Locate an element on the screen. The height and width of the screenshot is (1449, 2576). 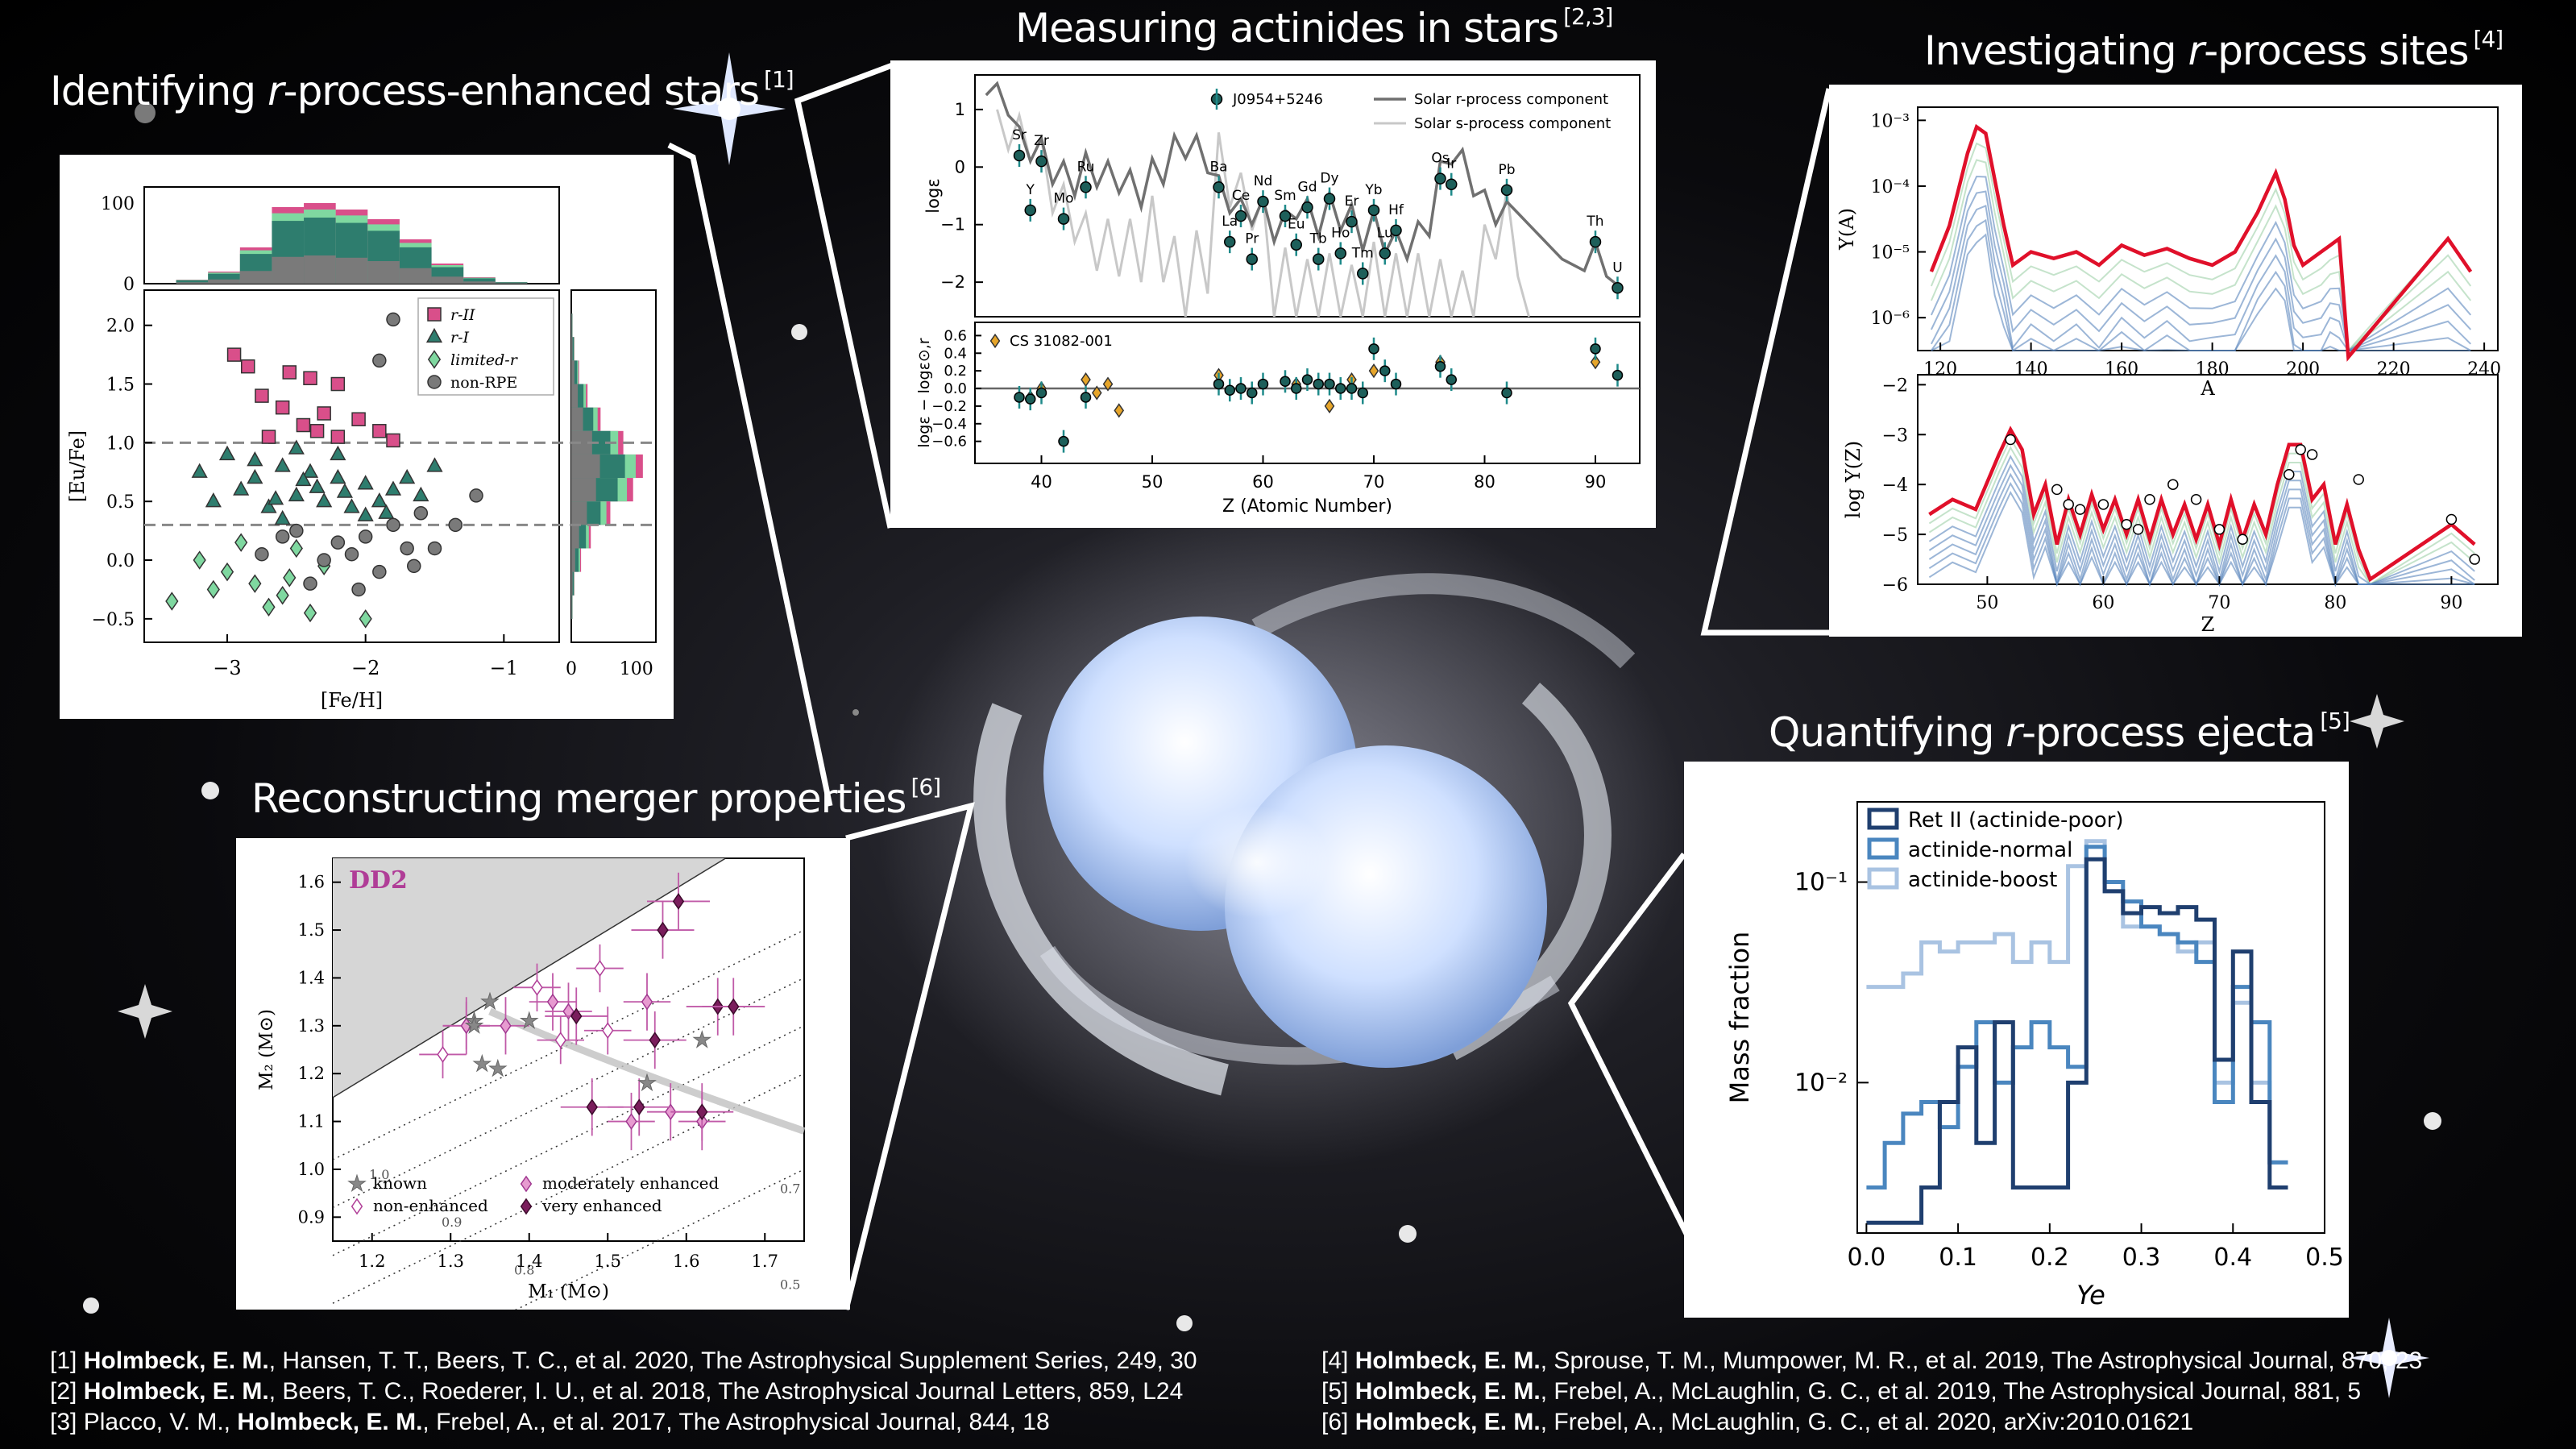
x-tick-label: 1.2 is located at coordinates (372, 1261).